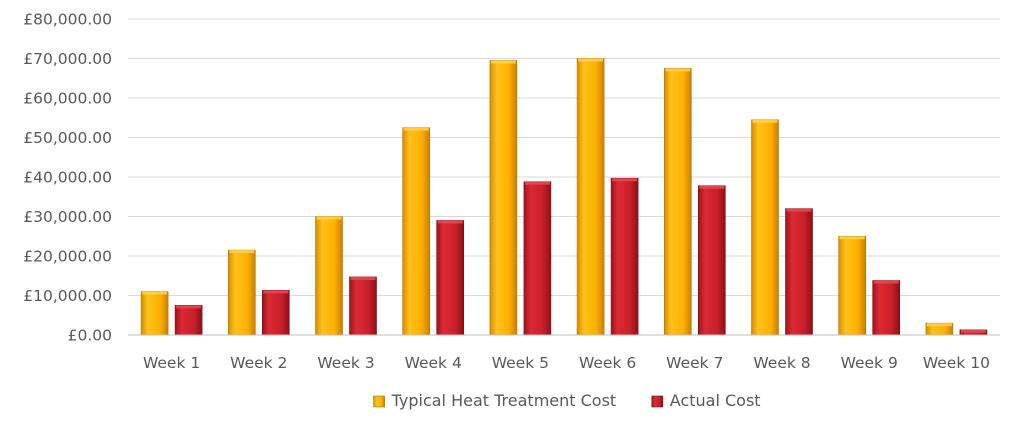 This screenshot has width=1024, height=430. What do you see at coordinates (67, 296) in the screenshot?
I see `y-tick-label: £10,000.00` at bounding box center [67, 296].